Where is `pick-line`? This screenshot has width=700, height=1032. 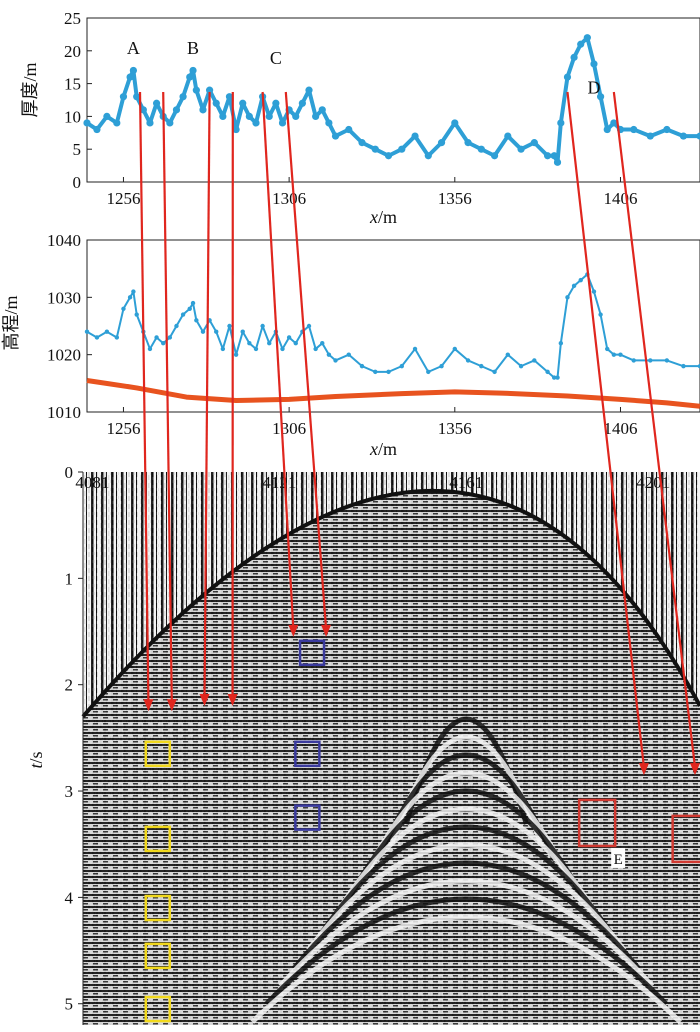
pick-line is located at coordinates (167, 397).